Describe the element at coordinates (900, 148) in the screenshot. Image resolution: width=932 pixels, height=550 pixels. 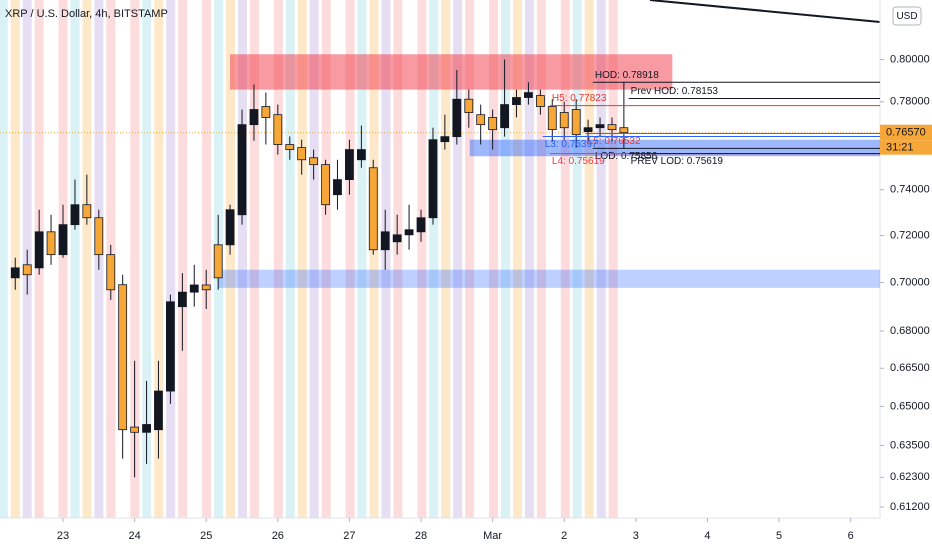
I see `countdown-label: 31:21` at that location.